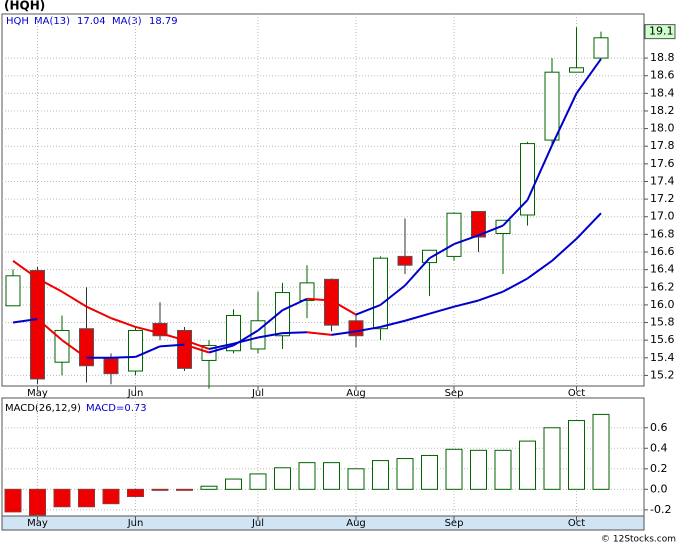 Image resolution: width=680 pixels, height=546 pixels. What do you see at coordinates (52, 21) in the screenshot?
I see `legend-ma: MA(13)` at bounding box center [52, 21].